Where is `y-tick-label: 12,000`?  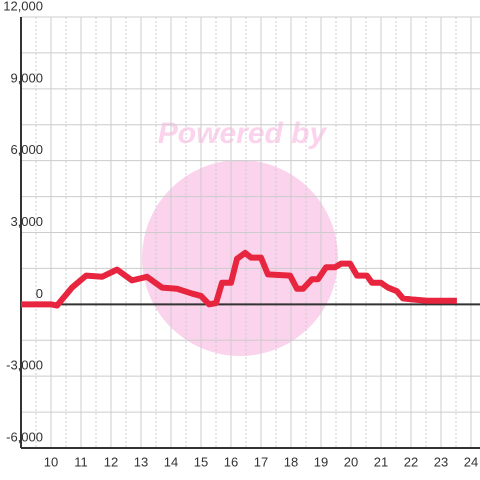
y-tick-label: 12,000 is located at coordinates (23, 6).